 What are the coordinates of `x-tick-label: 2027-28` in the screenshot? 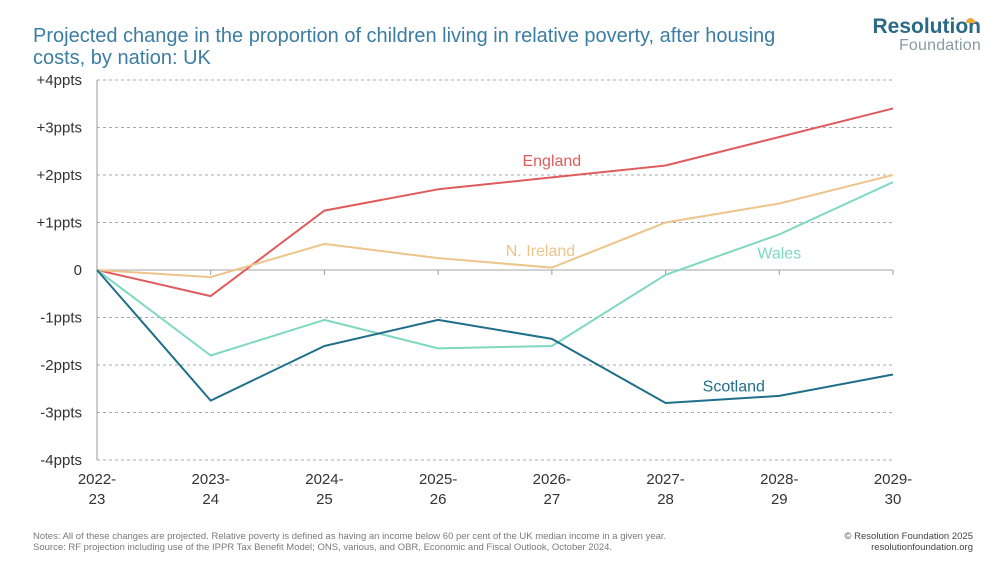 It's located at (665, 489).